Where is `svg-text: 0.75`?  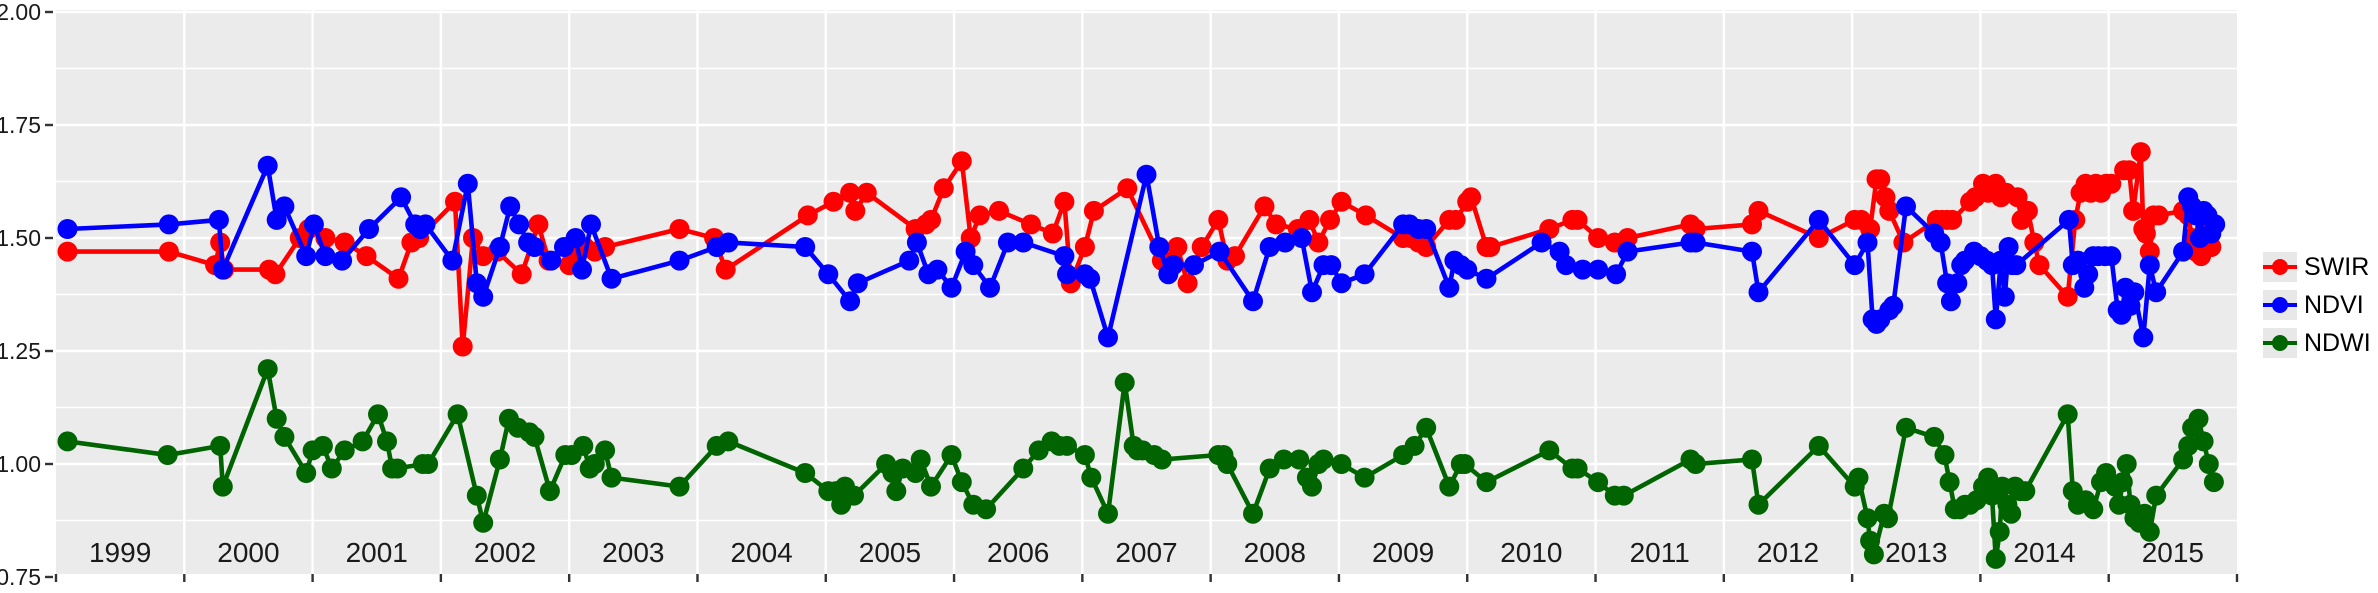 svg-text: 0.75 is located at coordinates (20, 577).